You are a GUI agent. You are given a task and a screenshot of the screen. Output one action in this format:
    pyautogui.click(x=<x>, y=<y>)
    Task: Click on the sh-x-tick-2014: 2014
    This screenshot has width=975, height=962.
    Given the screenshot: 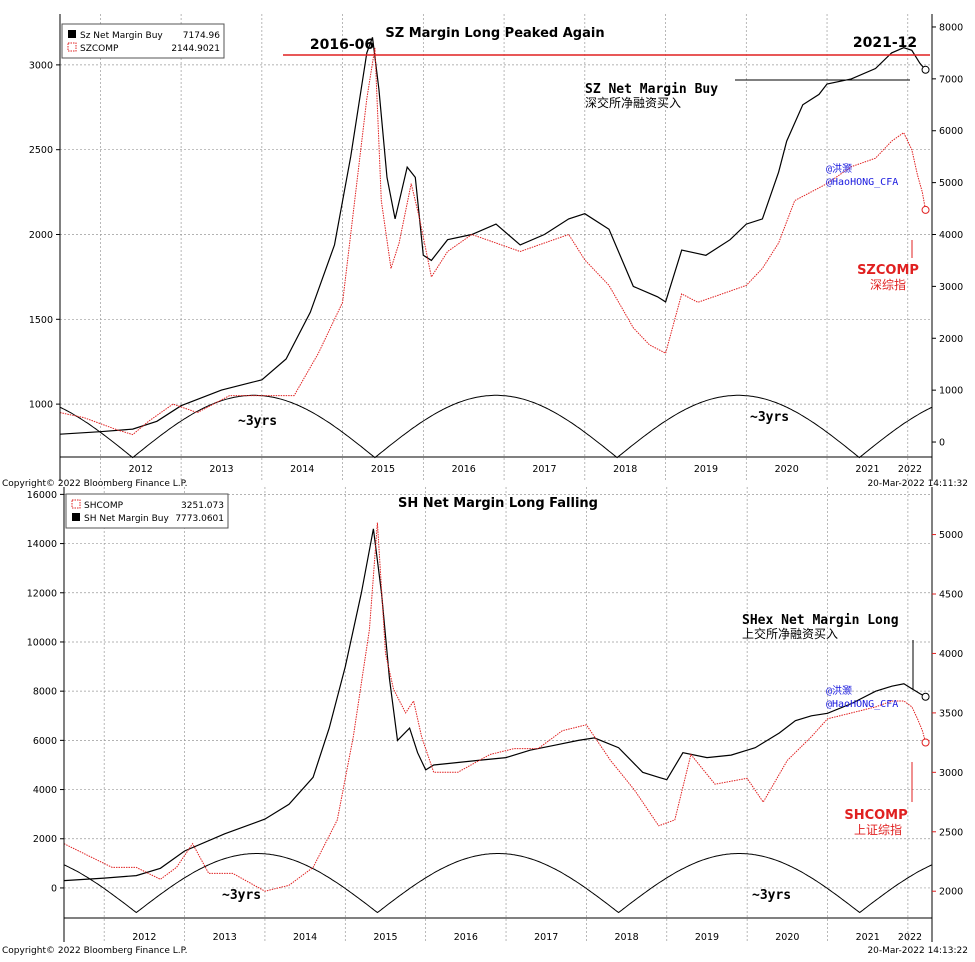 What is the action you would take?
    pyautogui.click(x=305, y=937)
    